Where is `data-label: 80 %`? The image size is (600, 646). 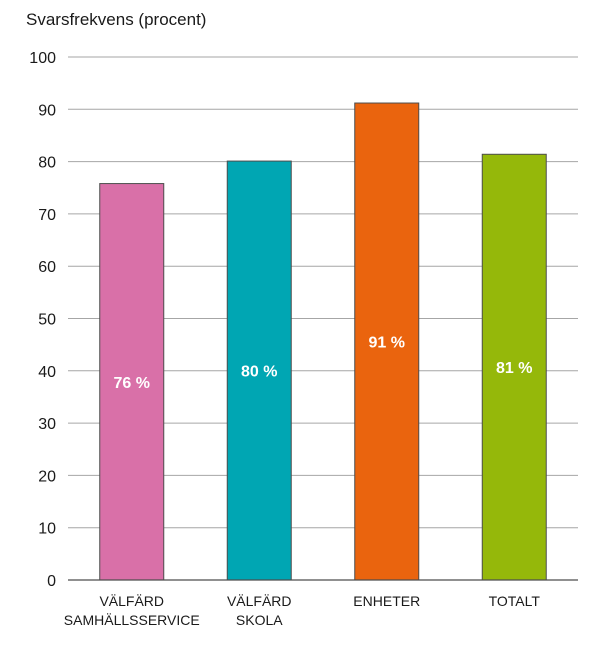 data-label: 80 % is located at coordinates (259, 372).